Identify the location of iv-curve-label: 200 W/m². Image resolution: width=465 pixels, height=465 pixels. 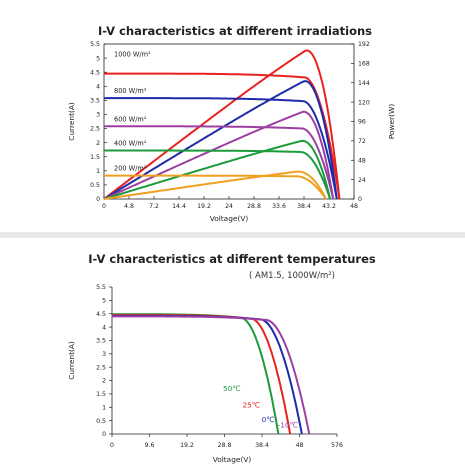
(130, 169).